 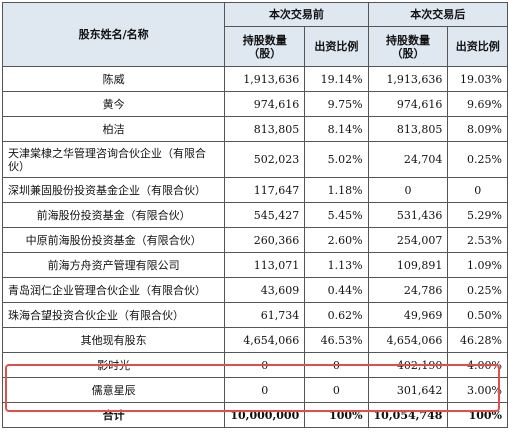 I want to click on shareholder-name: 儒意星辰, so click(x=113, y=390).